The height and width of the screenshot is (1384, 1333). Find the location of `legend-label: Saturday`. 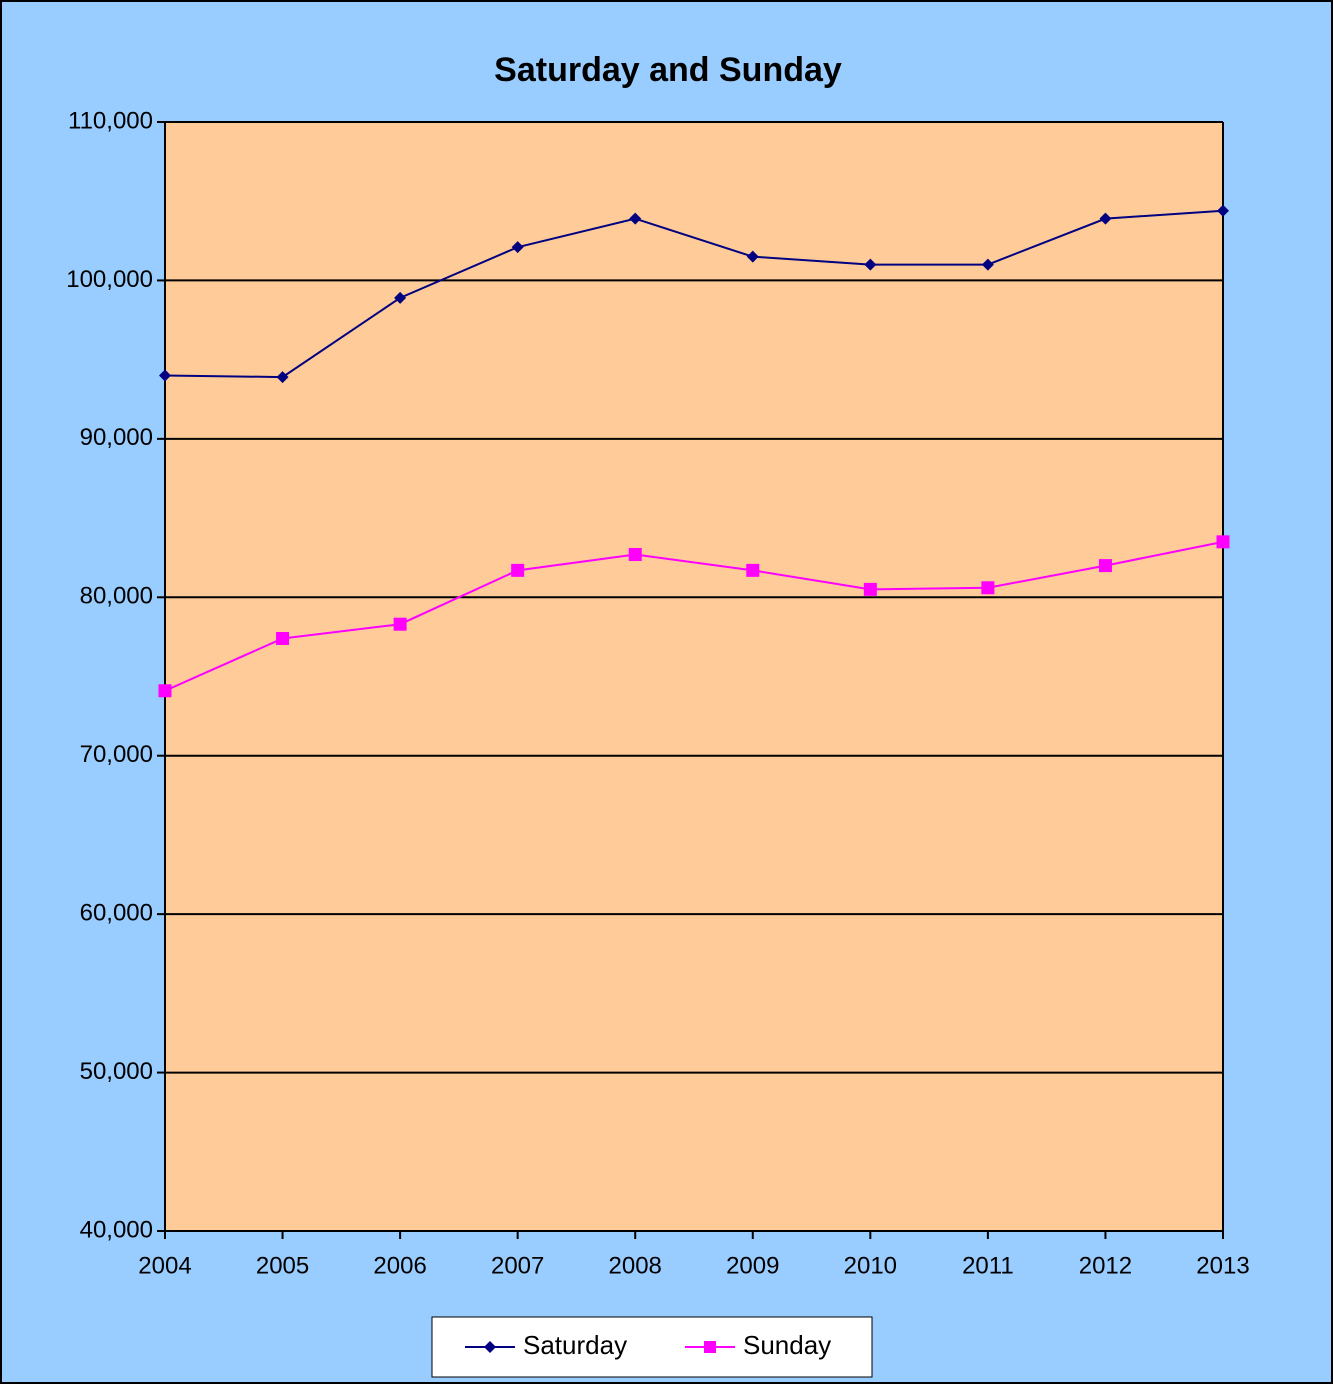

legend-label: Saturday is located at coordinates (575, 1345).